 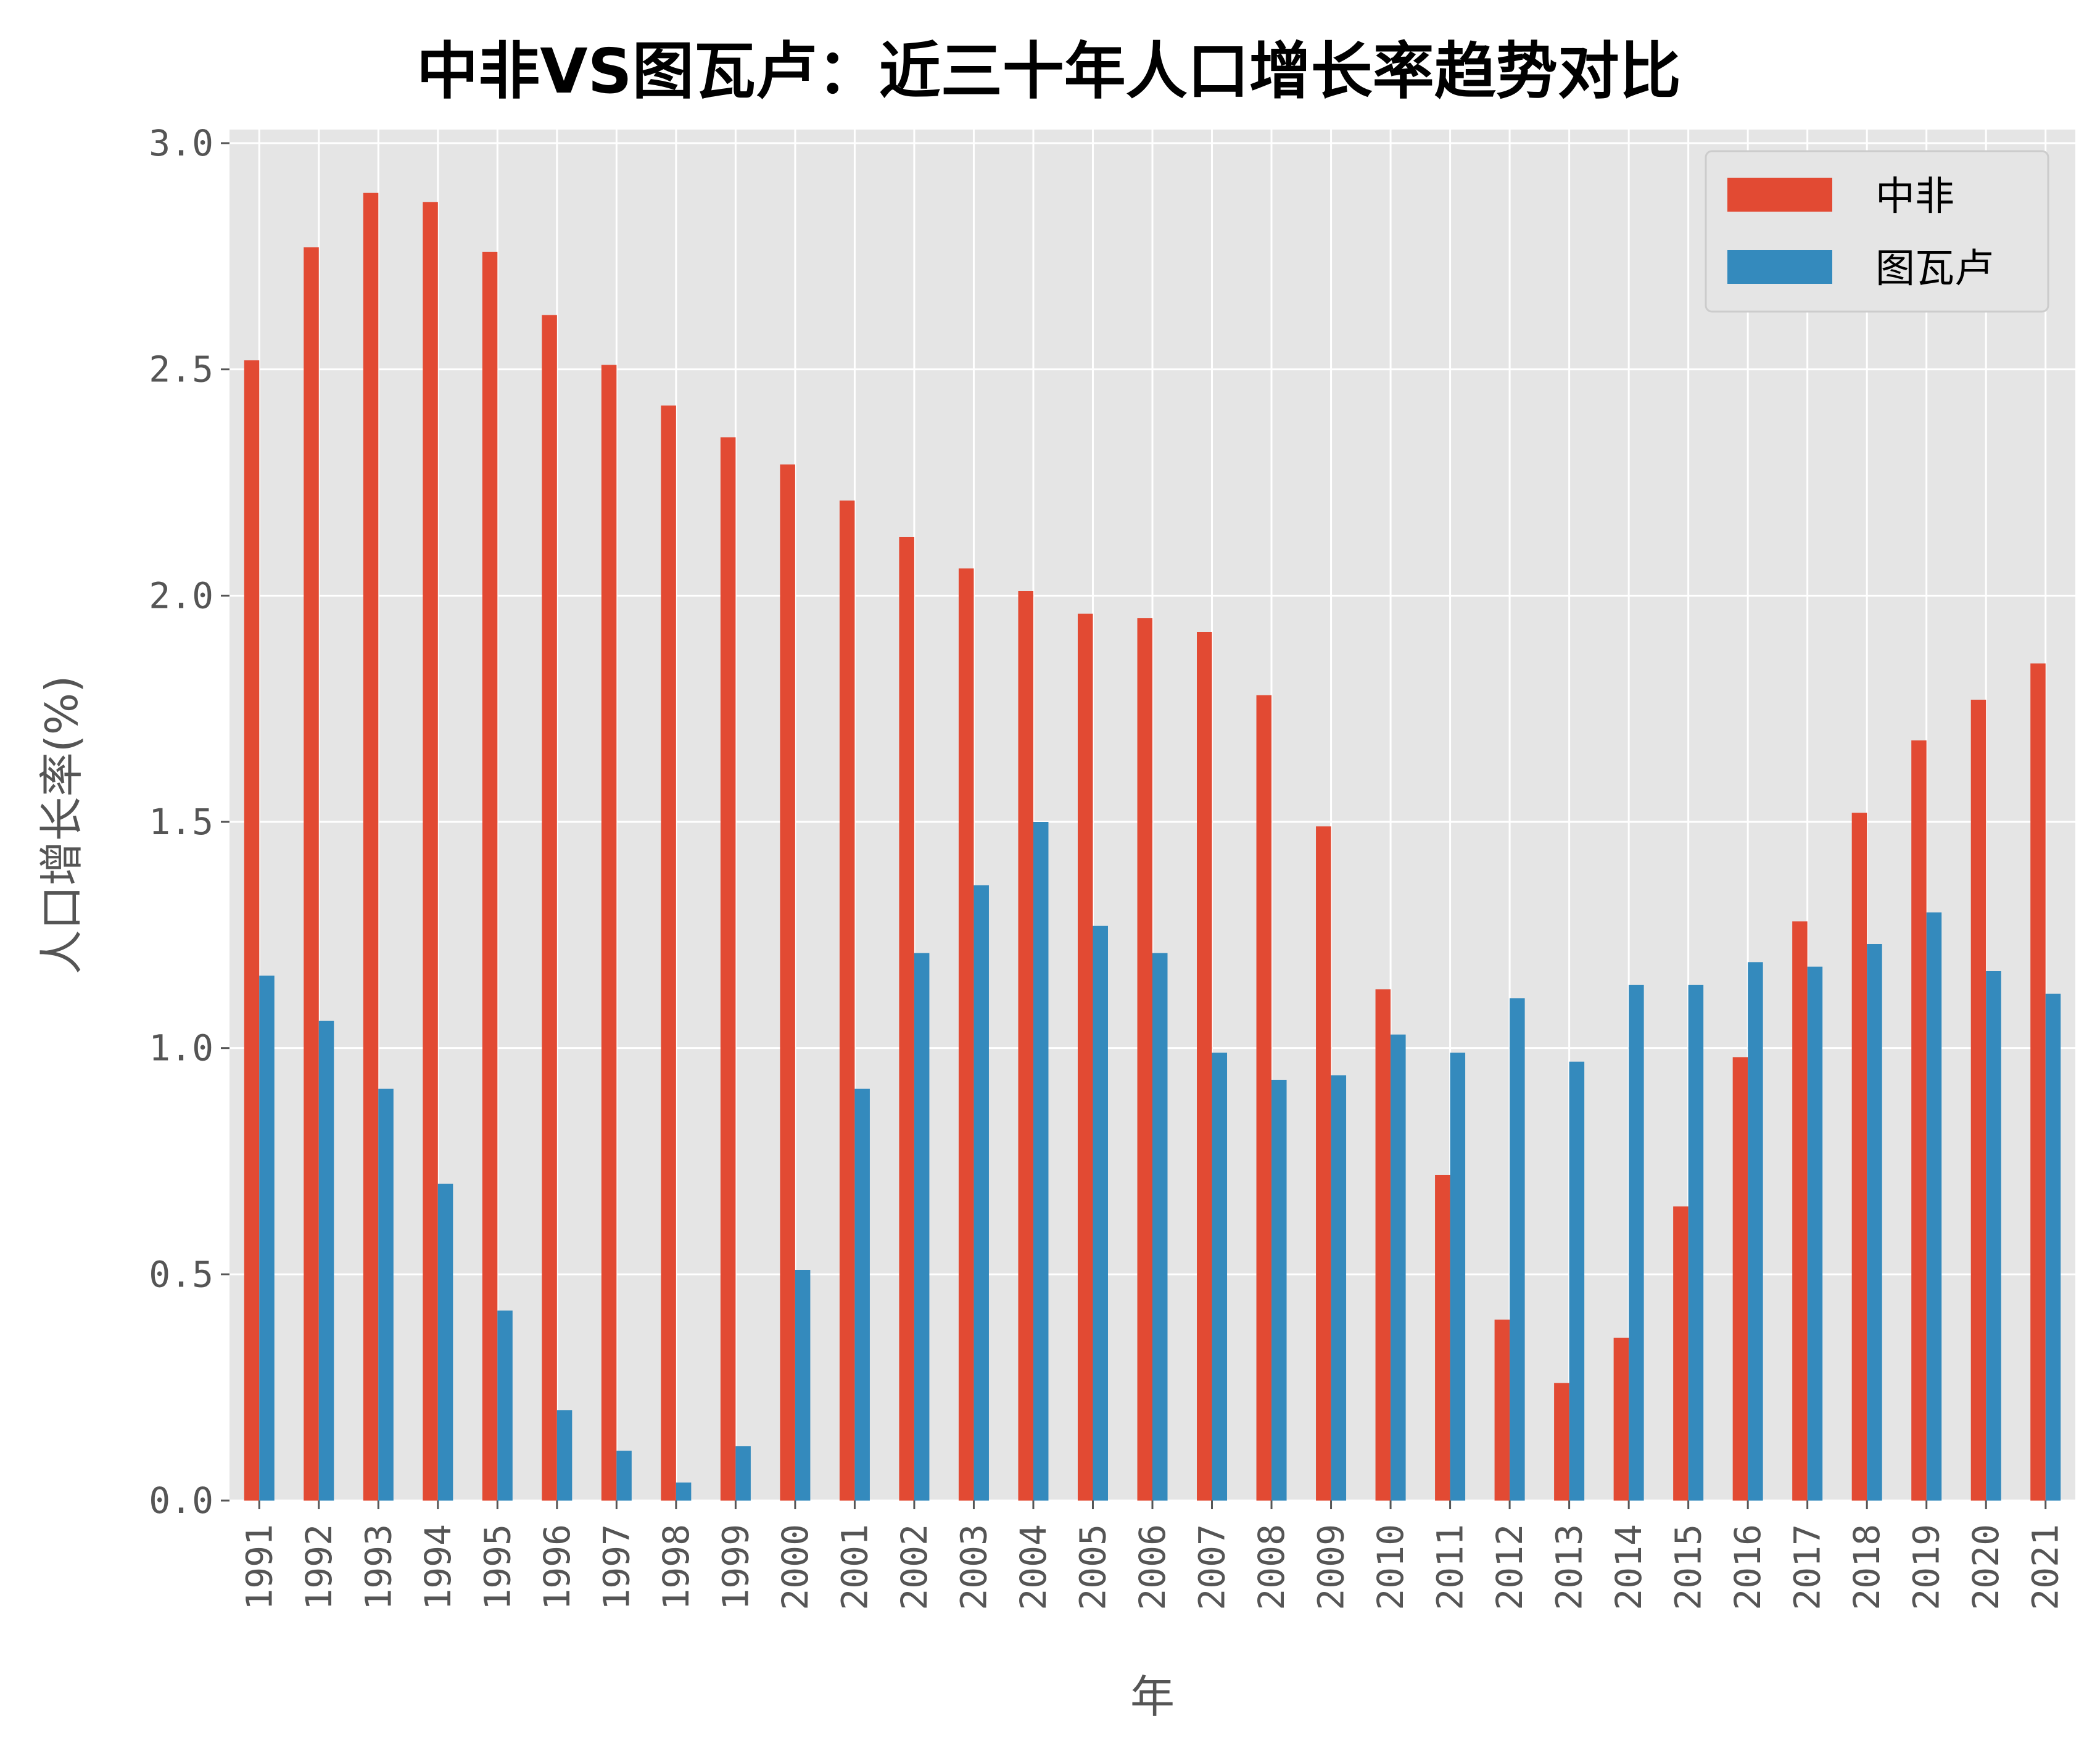 I want to click on x-tick-label: 2002, so click(x=914, y=1567).